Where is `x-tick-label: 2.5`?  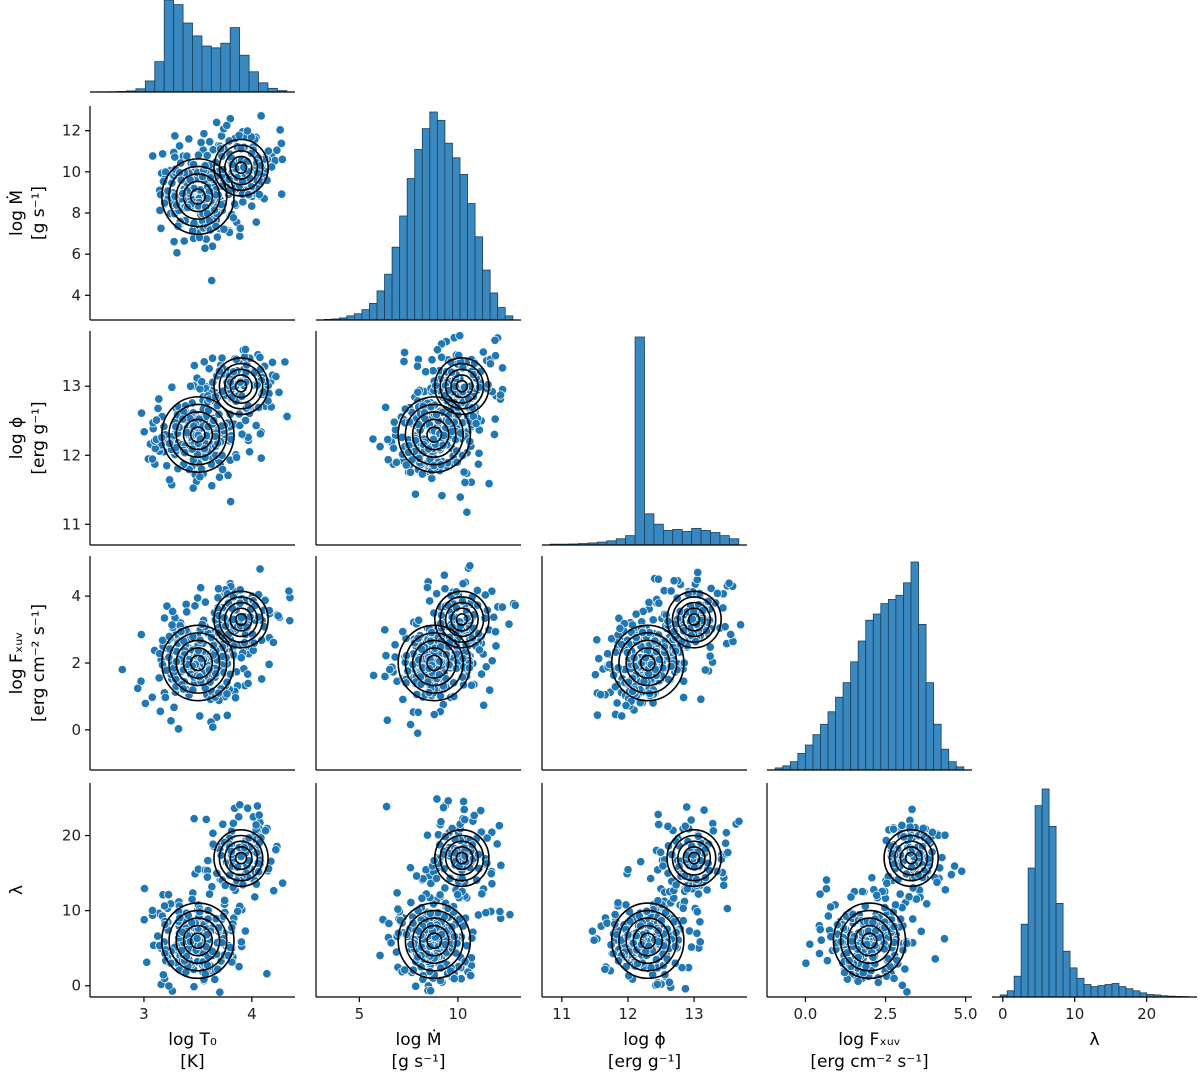 x-tick-label: 2.5 is located at coordinates (886, 1014).